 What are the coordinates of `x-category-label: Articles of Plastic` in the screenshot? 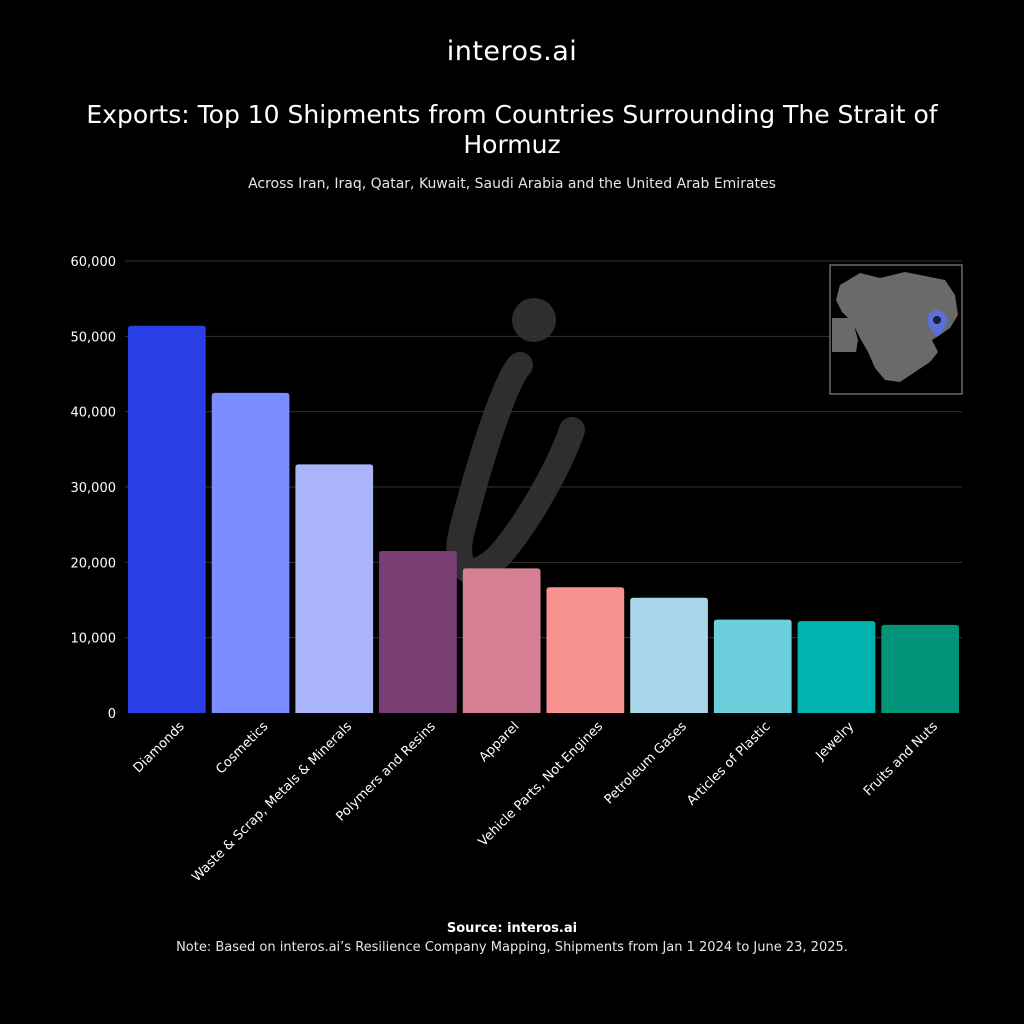 It's located at (728, 763).